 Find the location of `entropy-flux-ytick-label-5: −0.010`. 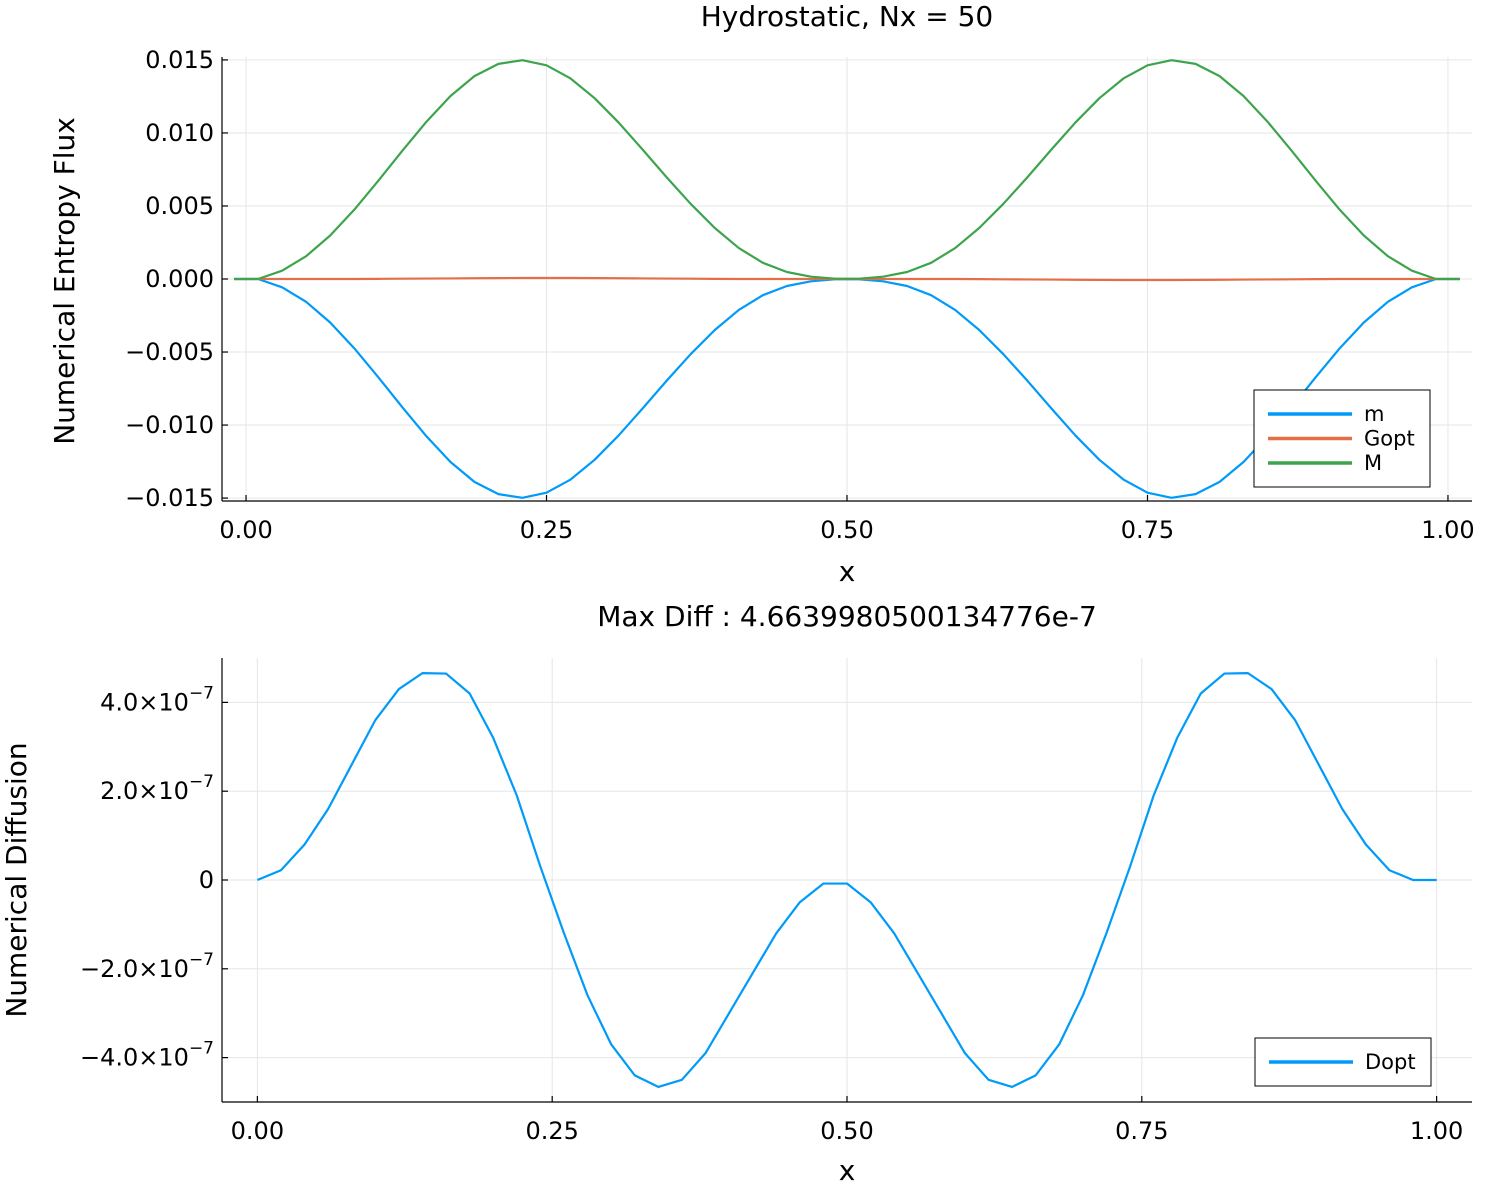

entropy-flux-ytick-label-5: −0.010 is located at coordinates (169, 425).